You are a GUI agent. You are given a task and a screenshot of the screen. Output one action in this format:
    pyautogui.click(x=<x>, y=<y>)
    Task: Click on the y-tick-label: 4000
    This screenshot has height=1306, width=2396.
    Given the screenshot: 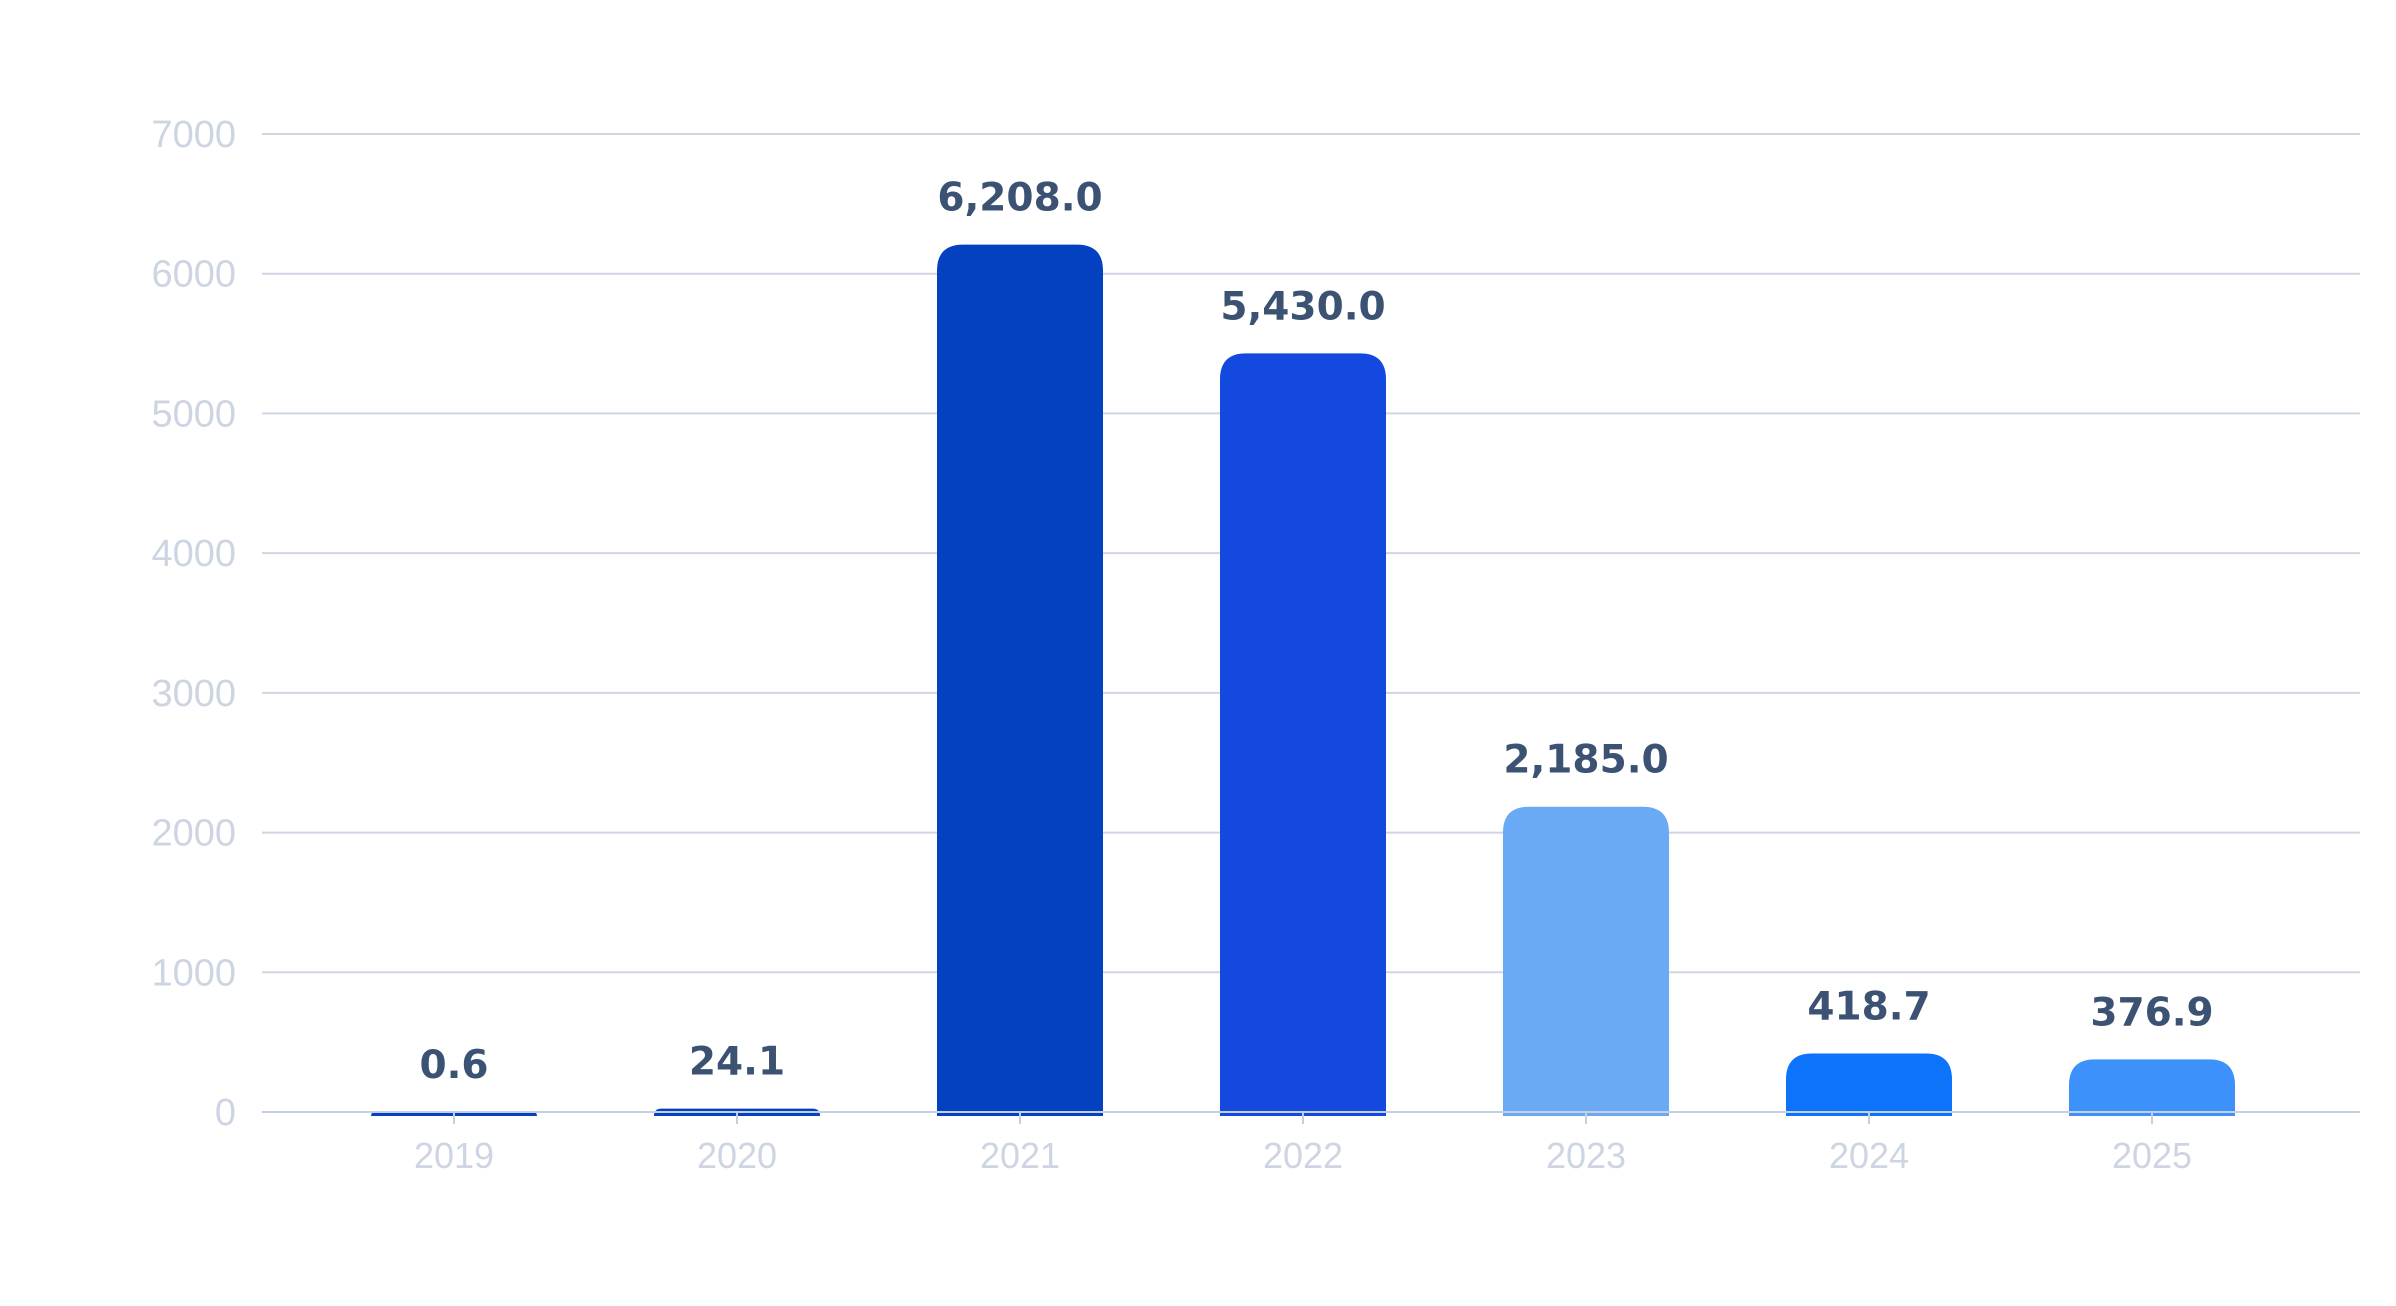 What is the action you would take?
    pyautogui.click(x=193, y=554)
    